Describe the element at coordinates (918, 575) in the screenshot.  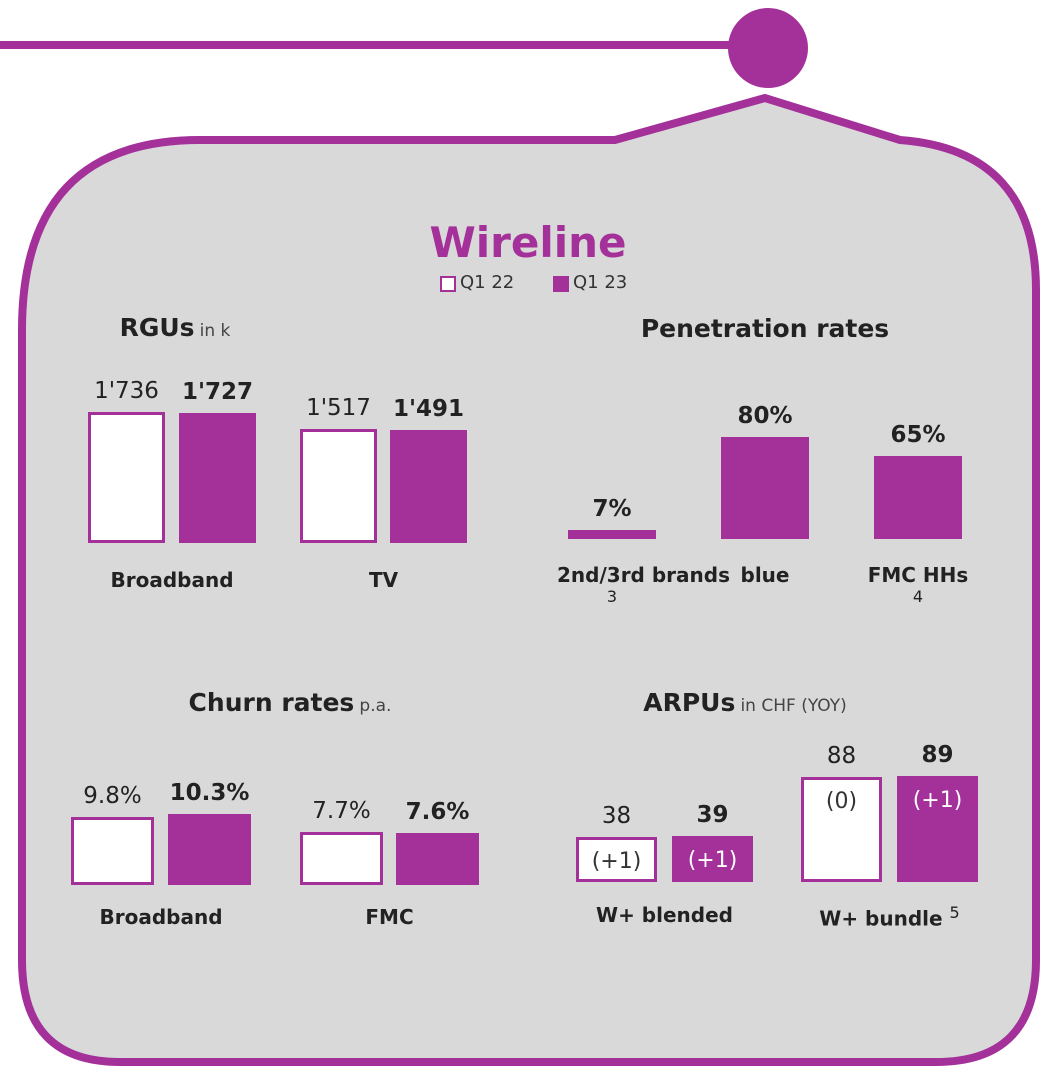
I see `category-text: FMC HHs` at that location.